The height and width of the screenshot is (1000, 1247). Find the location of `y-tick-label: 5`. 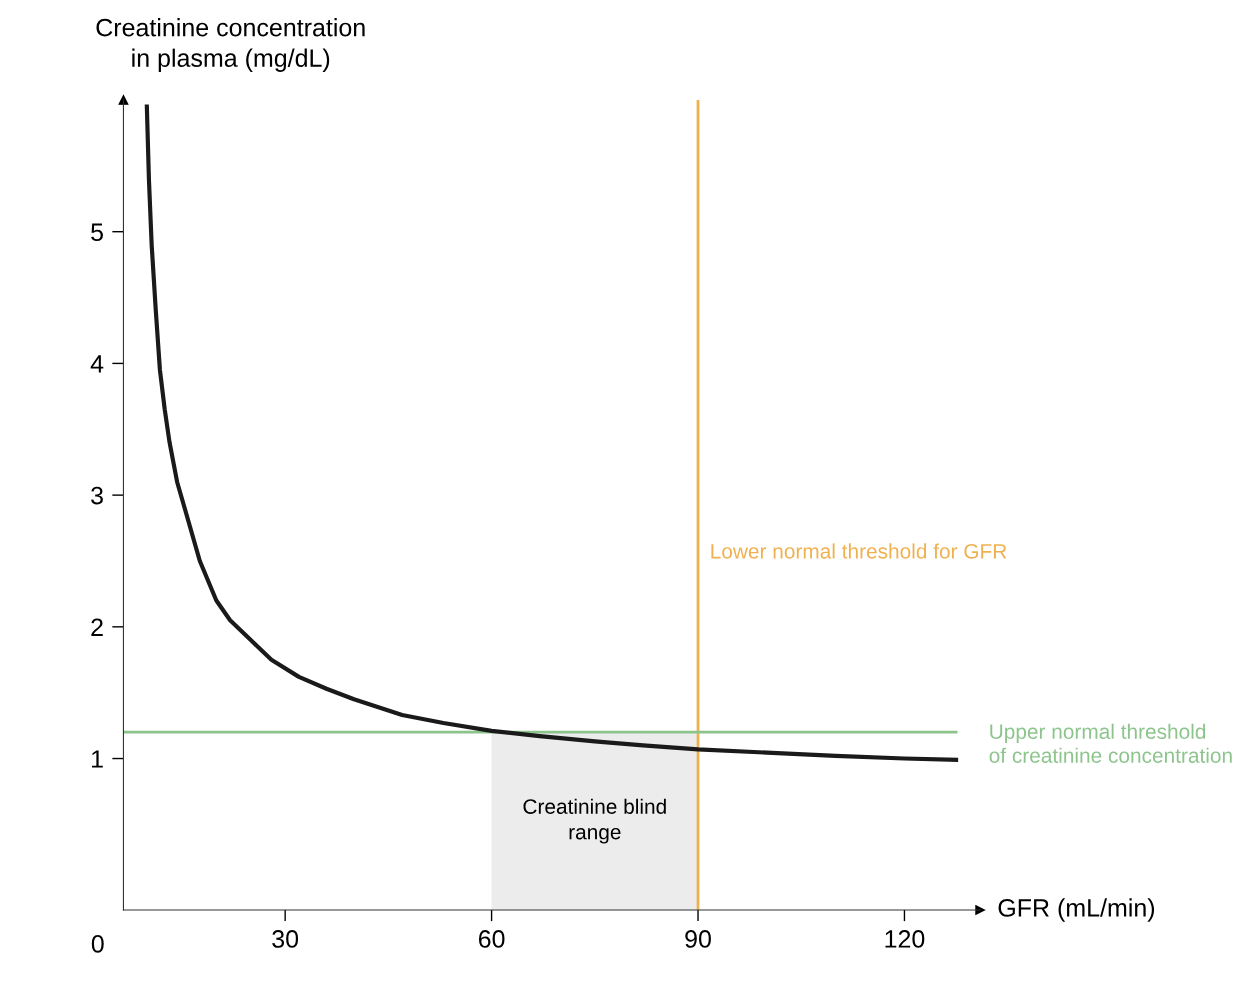

y-tick-label: 5 is located at coordinates (97, 232).